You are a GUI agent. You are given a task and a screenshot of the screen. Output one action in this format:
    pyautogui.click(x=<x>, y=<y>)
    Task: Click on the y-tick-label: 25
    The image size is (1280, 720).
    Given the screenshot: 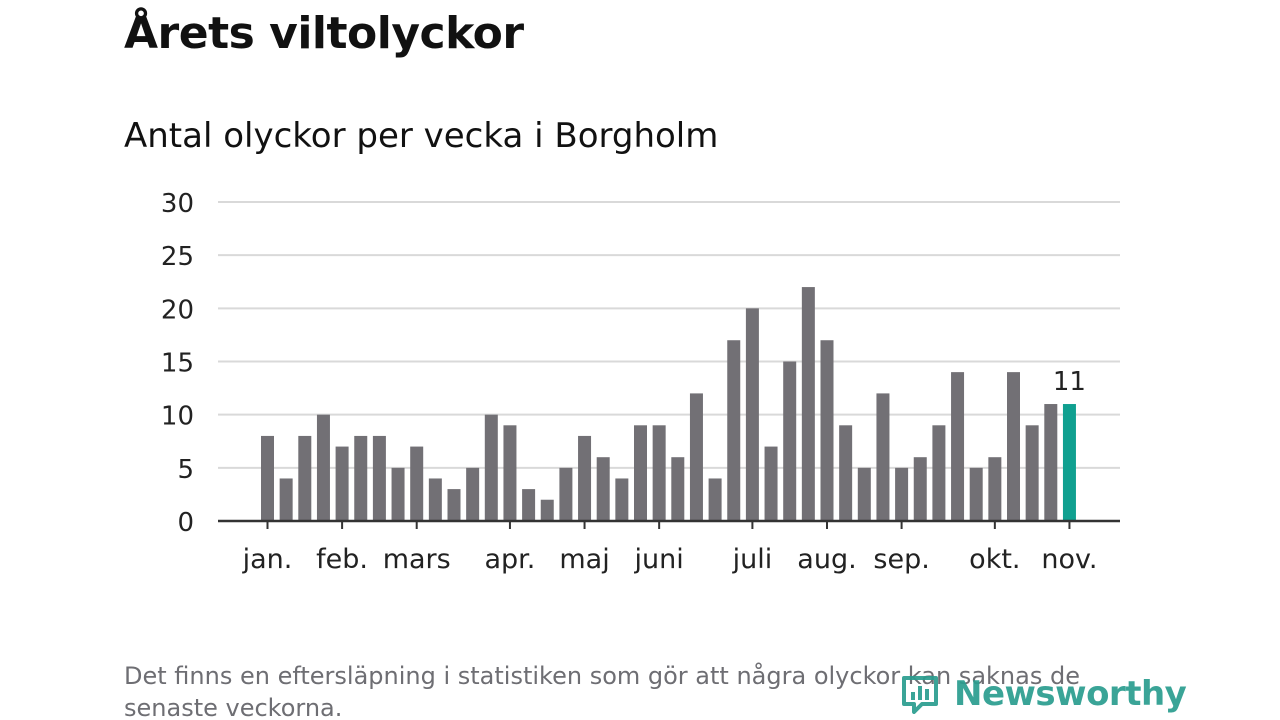 What is the action you would take?
    pyautogui.click(x=177, y=257)
    